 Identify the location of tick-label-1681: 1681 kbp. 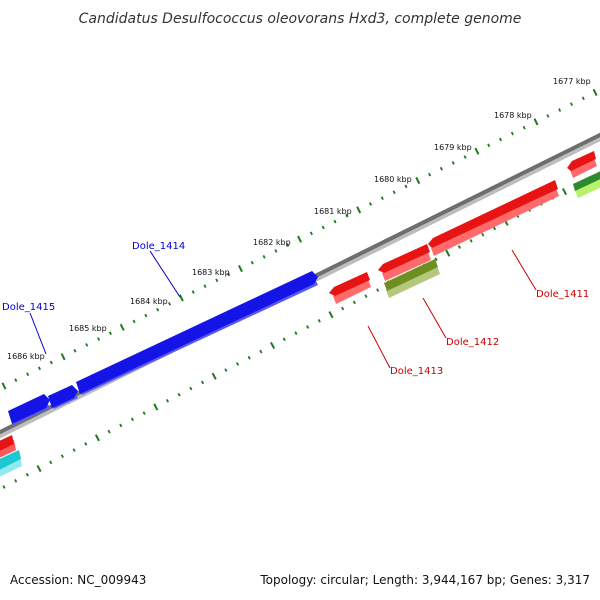
(333, 211).